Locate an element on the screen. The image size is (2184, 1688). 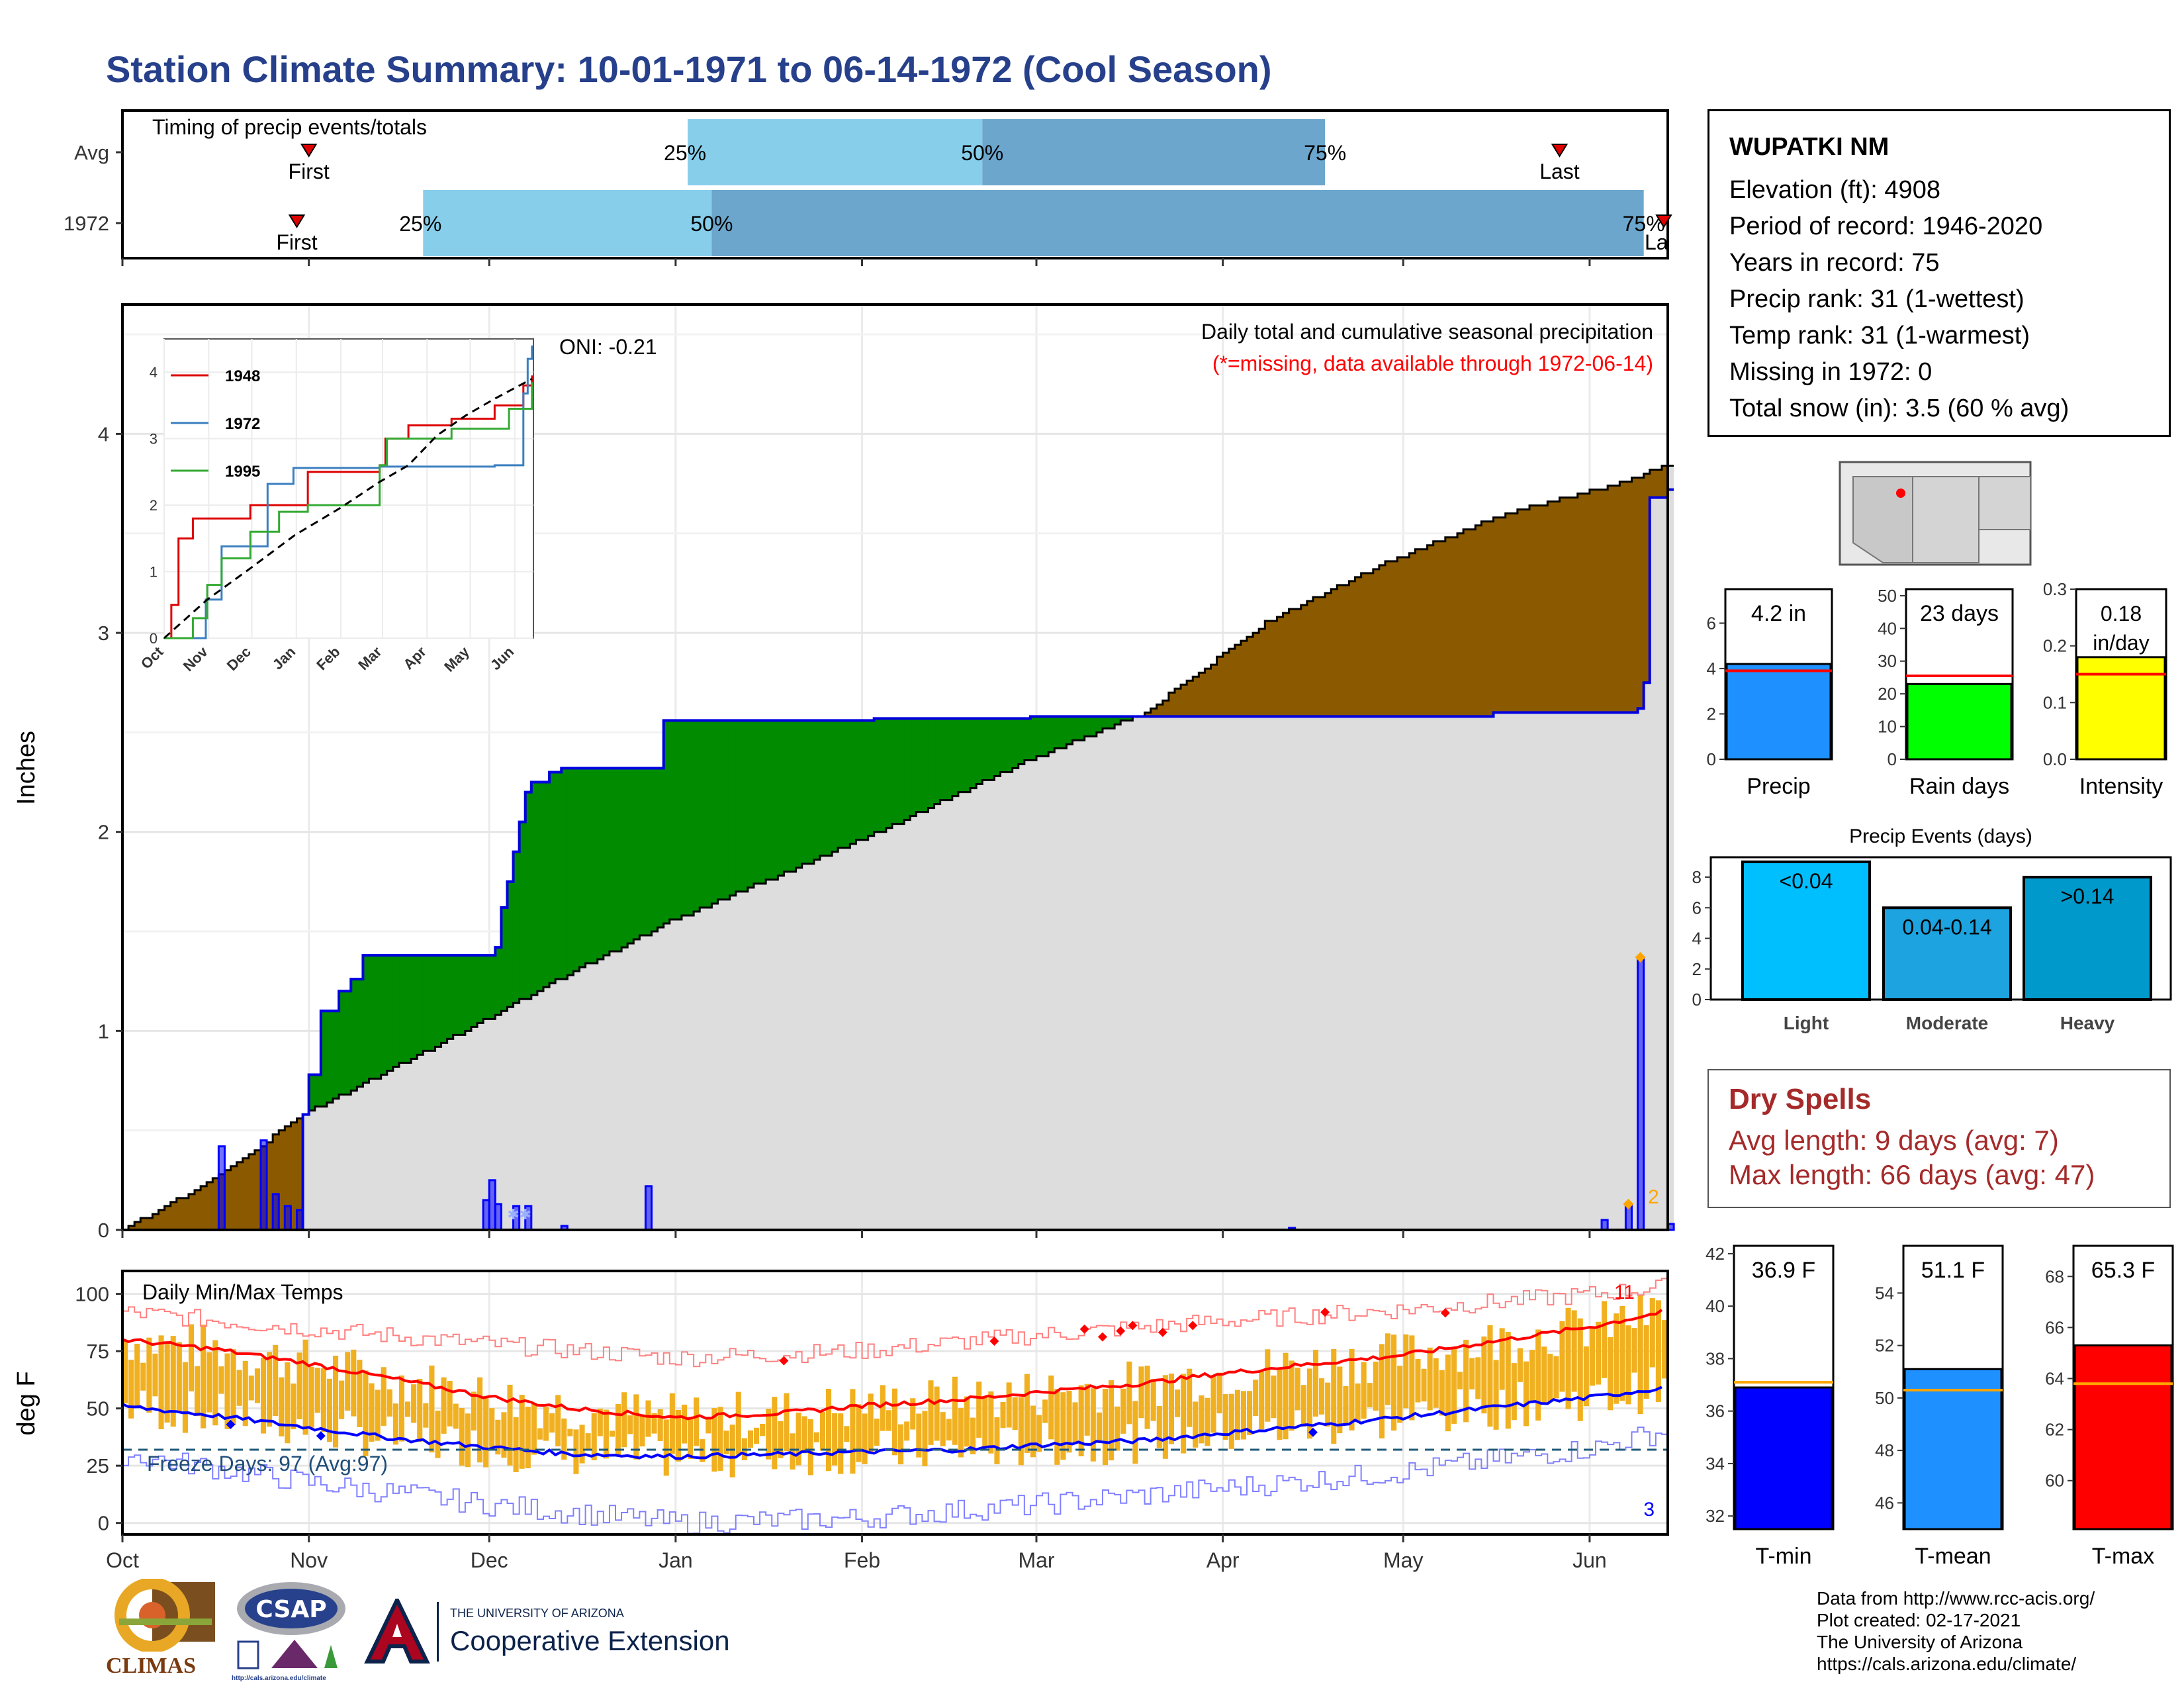
precip-bar is located at coordinates (1778, 712).